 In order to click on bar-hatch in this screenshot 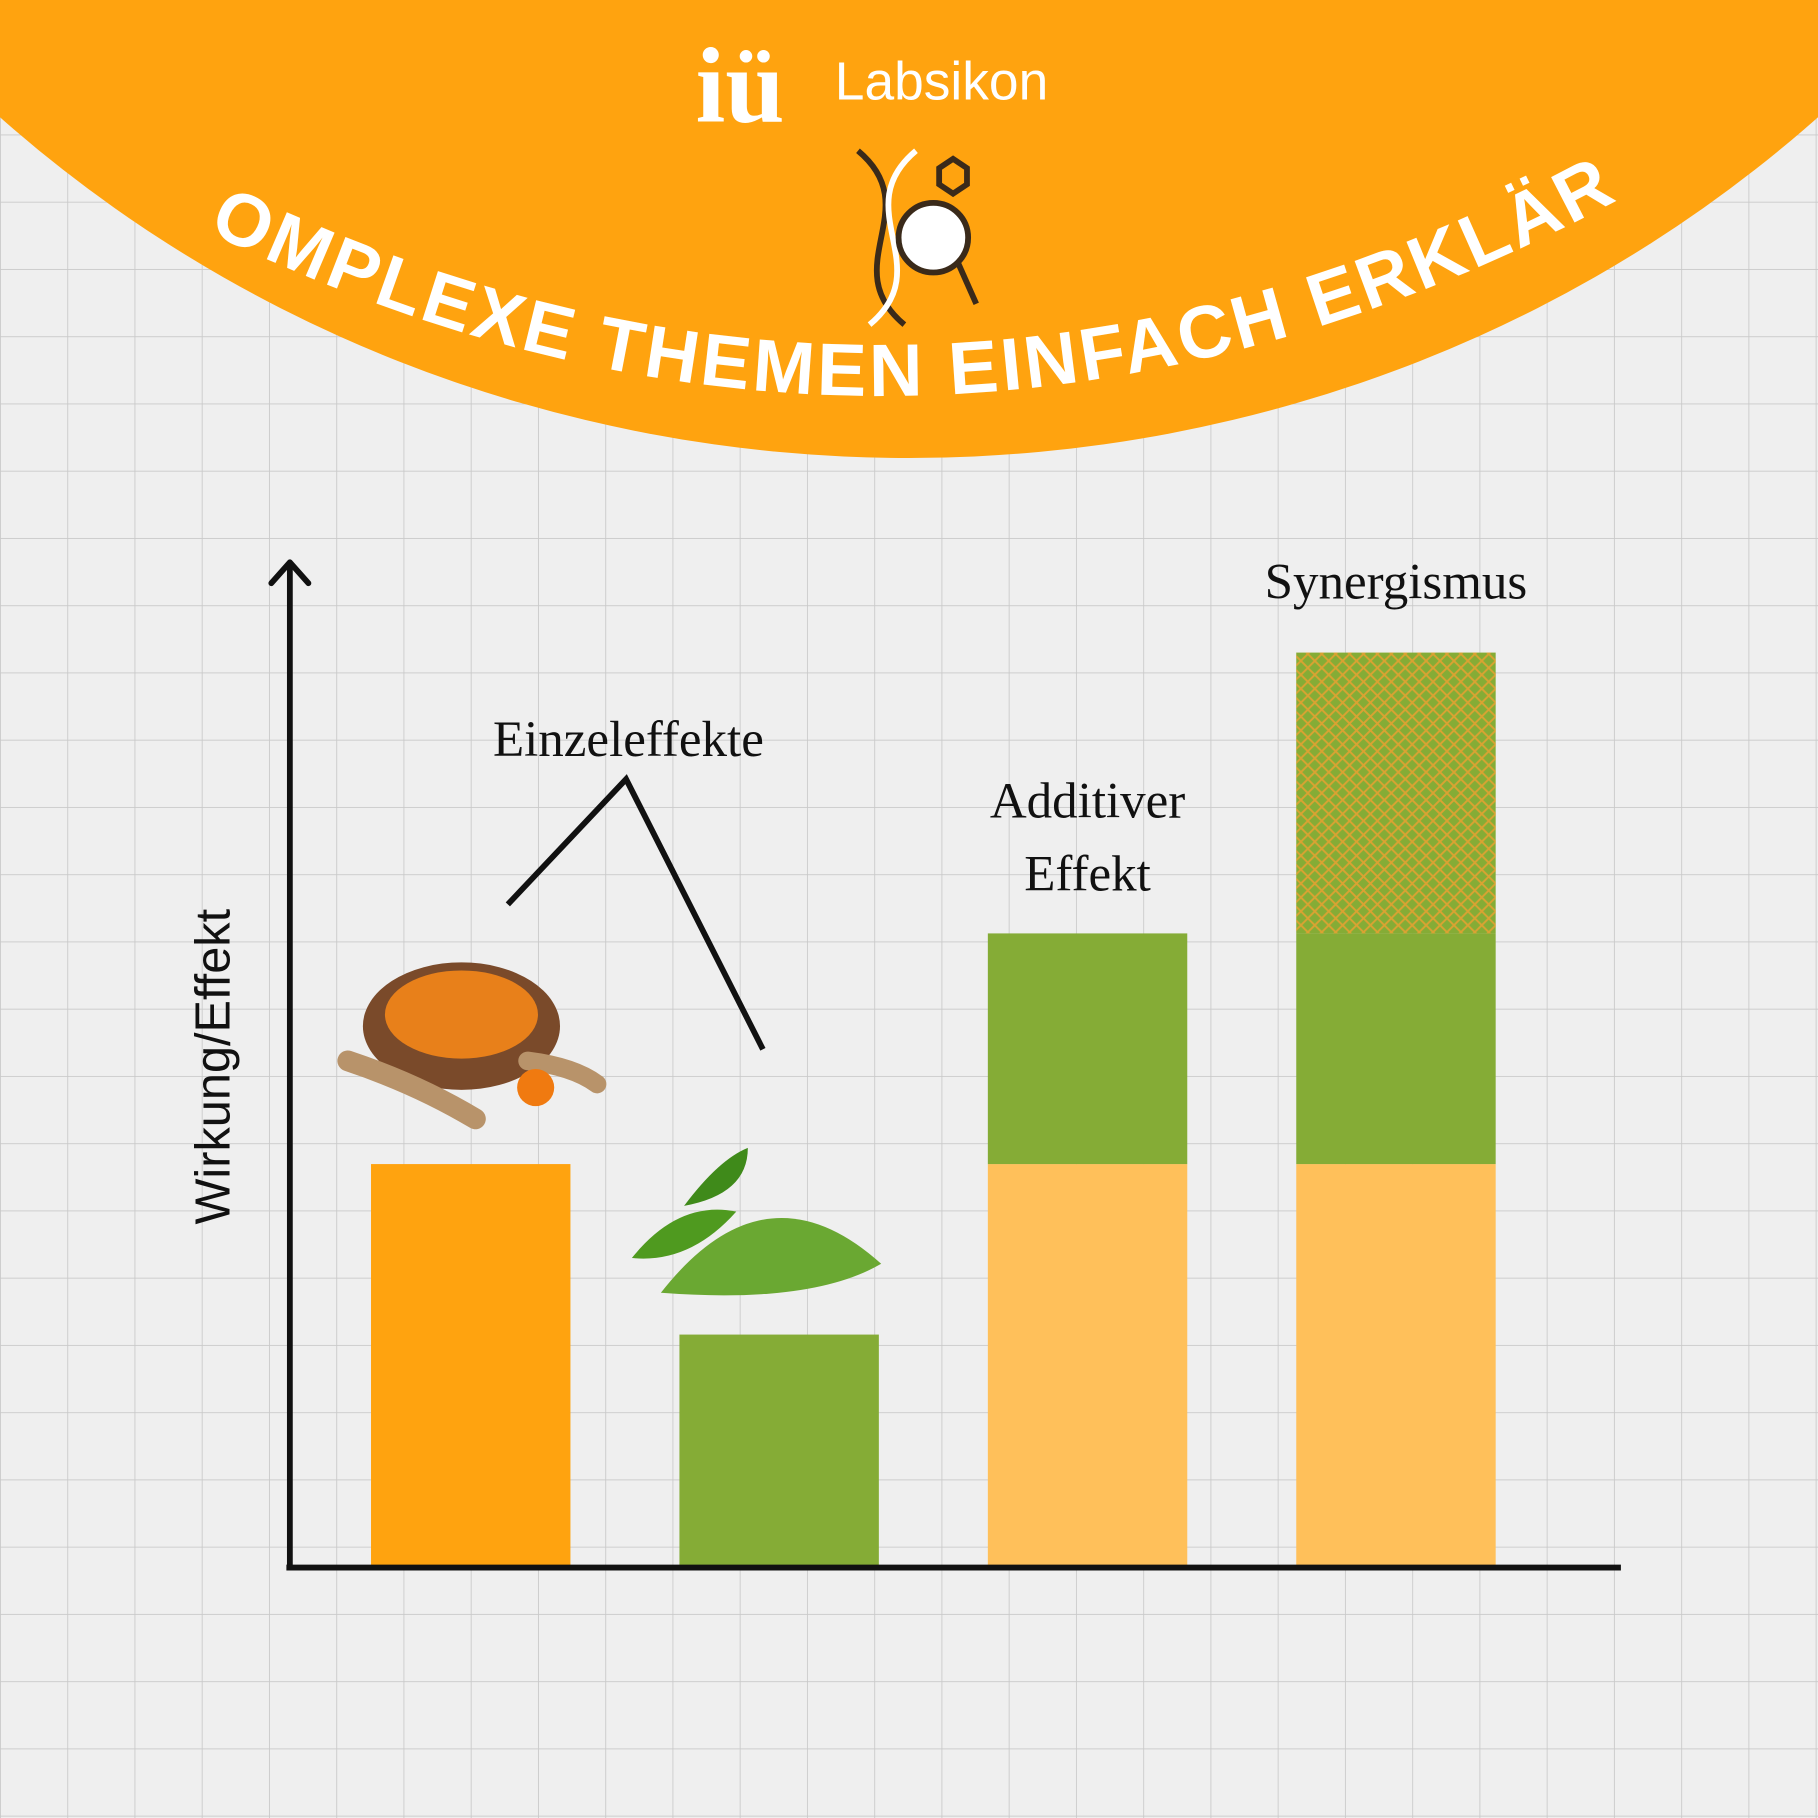, I will do `click(1396, 793)`.